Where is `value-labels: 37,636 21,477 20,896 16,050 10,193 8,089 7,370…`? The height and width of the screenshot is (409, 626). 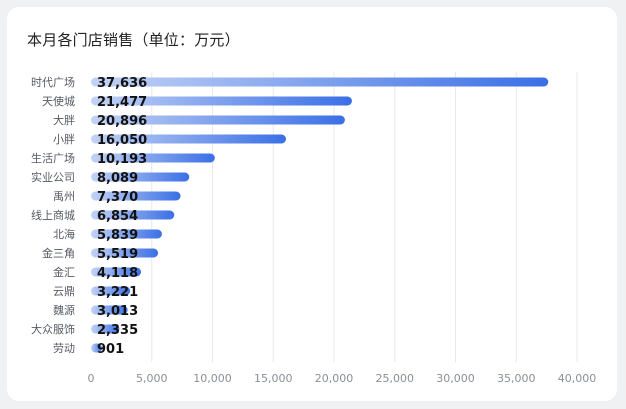
value-labels: 37,636 21,477 20,896 16,050 10,193 8,089 7,370… is located at coordinates (122, 216).